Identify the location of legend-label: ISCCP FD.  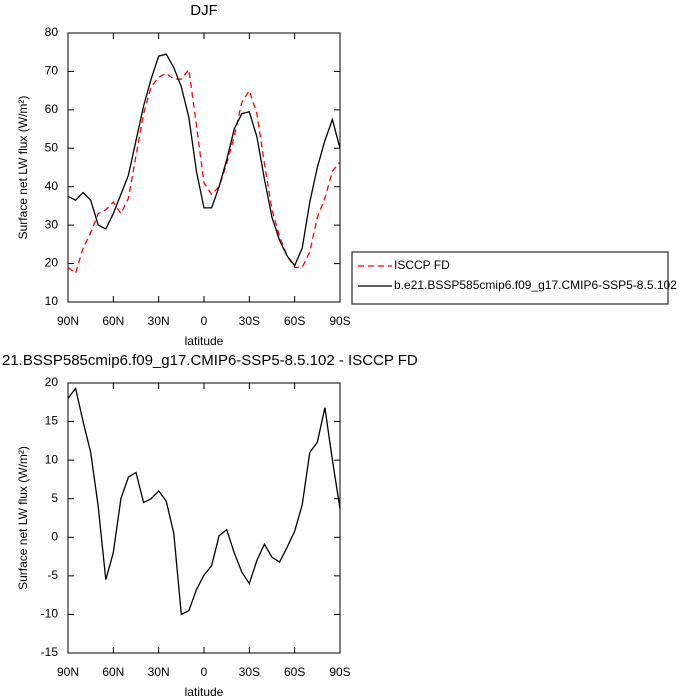
(422, 265).